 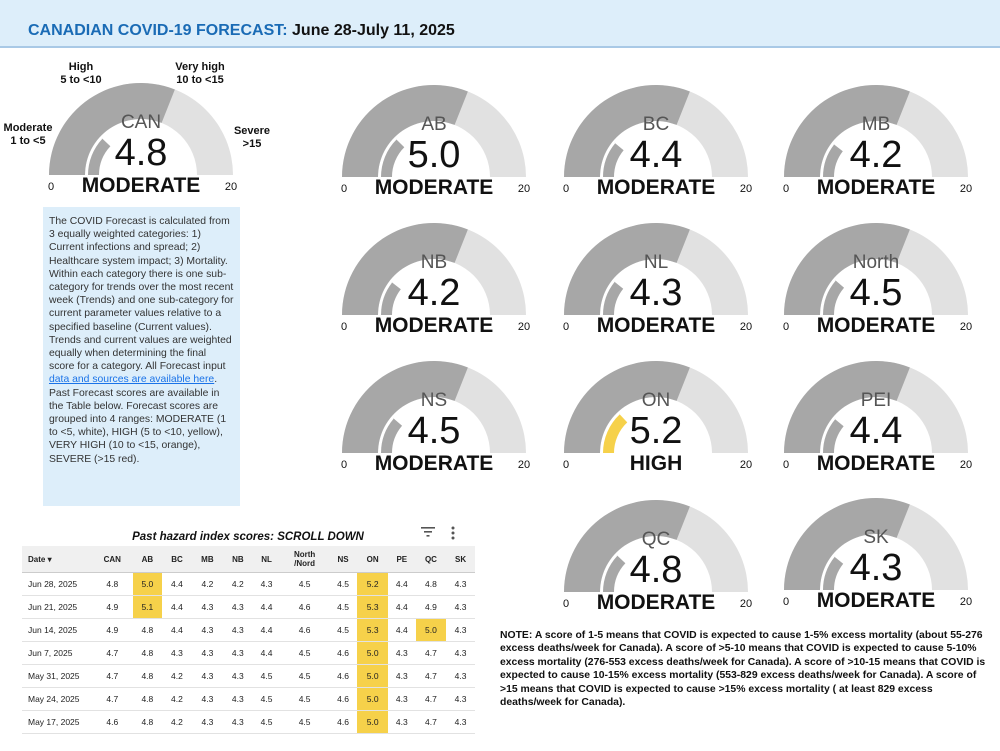 What do you see at coordinates (372, 630) in the screenshot?
I see `score-cell: 5.3` at bounding box center [372, 630].